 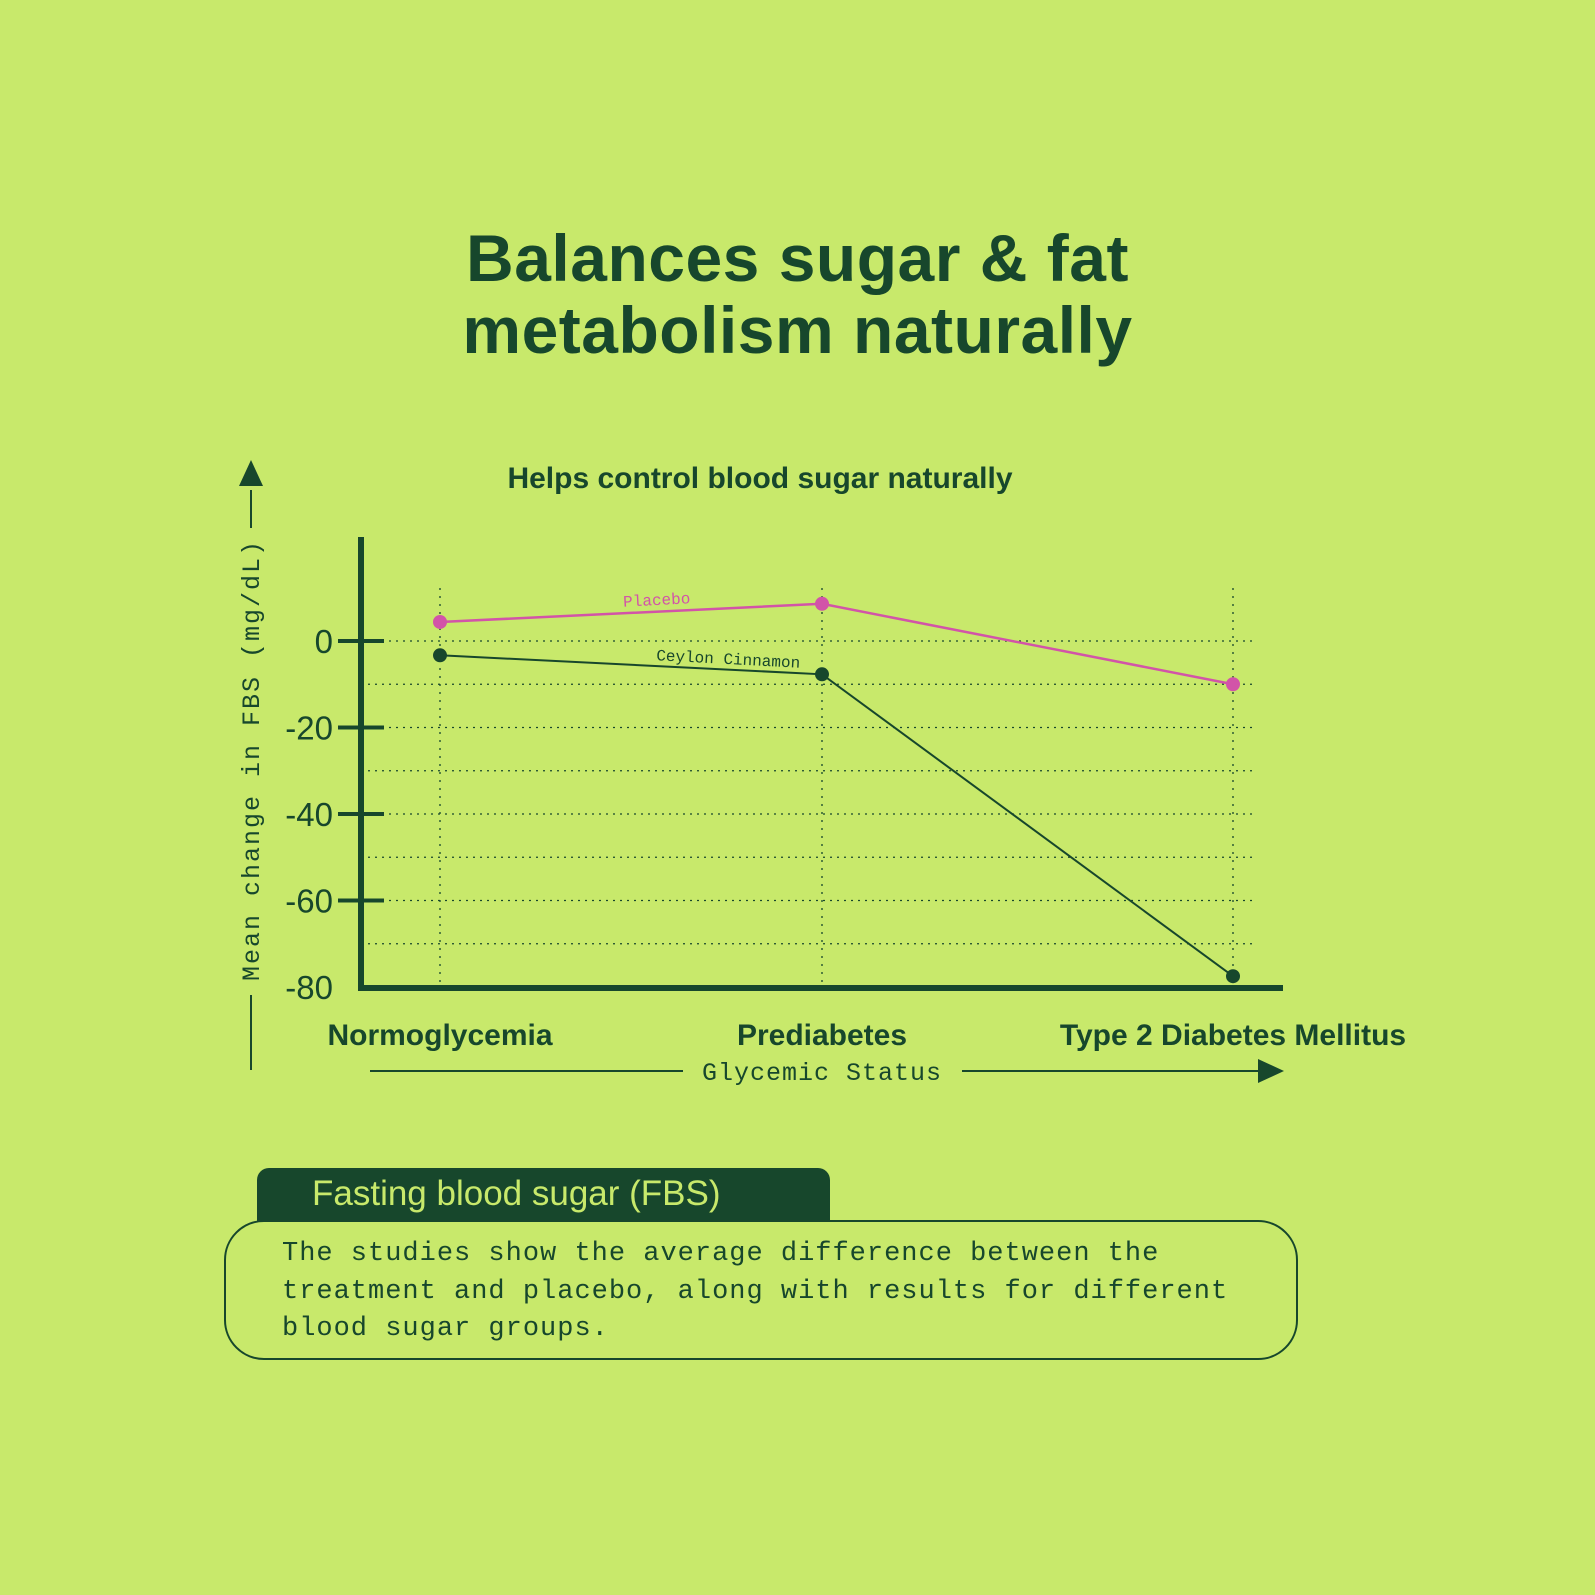 What do you see at coordinates (252, 760) in the screenshot?
I see `y-axis-label: Mean change in FBS (mg/dL)` at bounding box center [252, 760].